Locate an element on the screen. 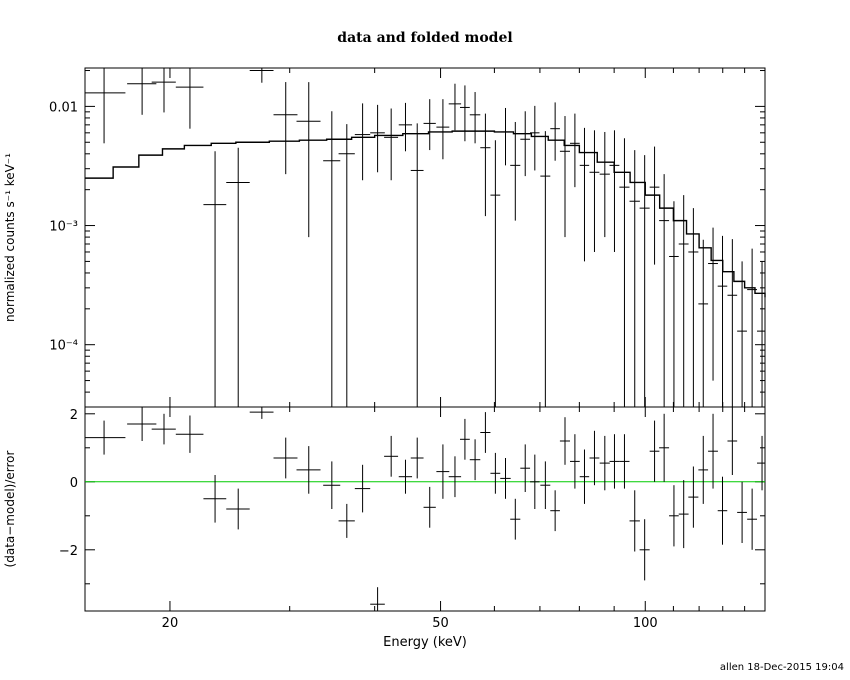  chart-title: data and folded model is located at coordinates (425, 38).